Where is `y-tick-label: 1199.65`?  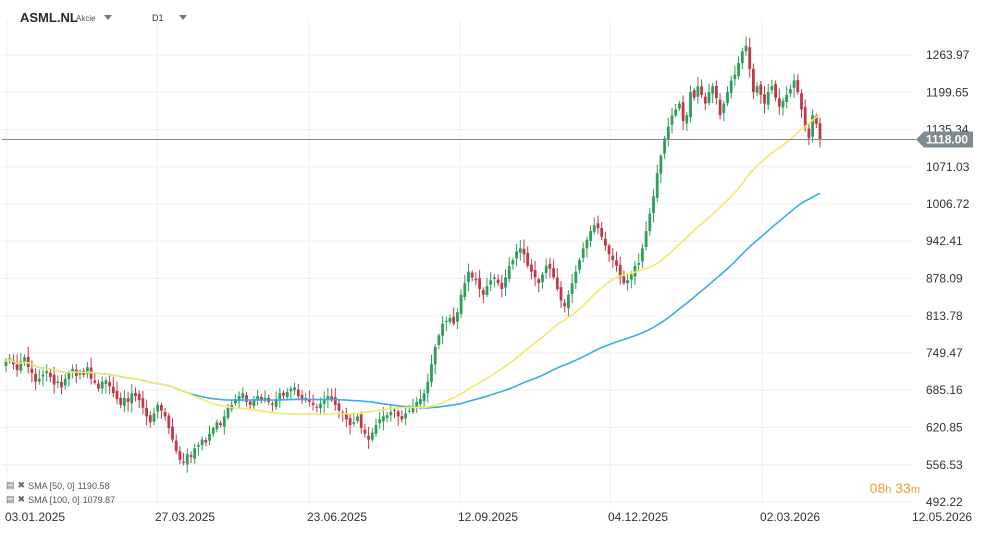 y-tick-label: 1199.65 is located at coordinates (947, 92).